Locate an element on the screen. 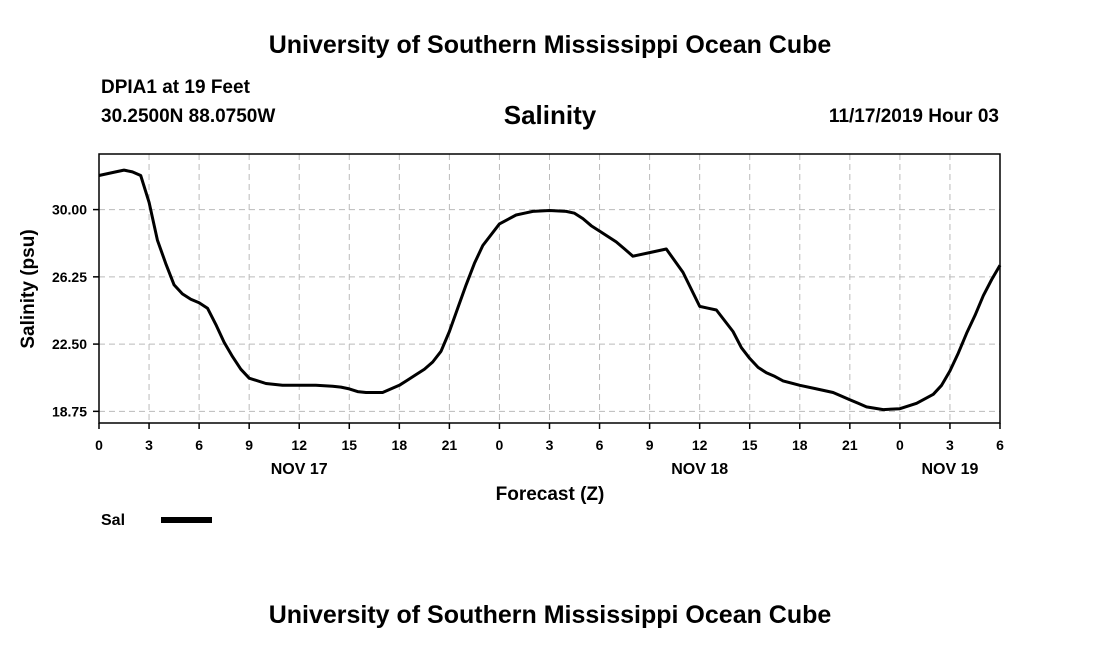 This screenshot has height=650, width=1100. coordinates-label: 30.2500N 88.0750W is located at coordinates (188, 116).